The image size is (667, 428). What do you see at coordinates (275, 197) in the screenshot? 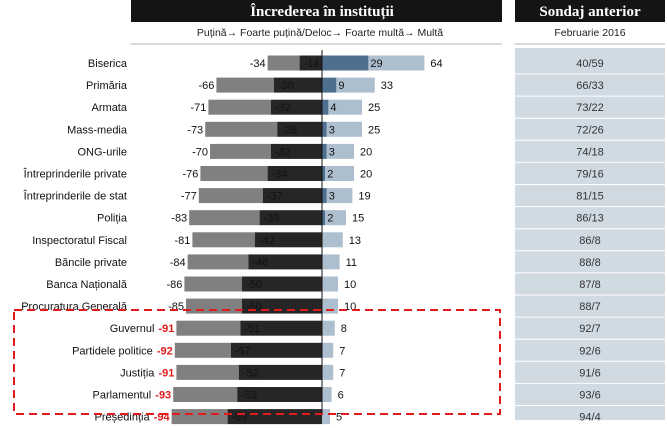
I see `value-very-little: -37` at bounding box center [275, 197].